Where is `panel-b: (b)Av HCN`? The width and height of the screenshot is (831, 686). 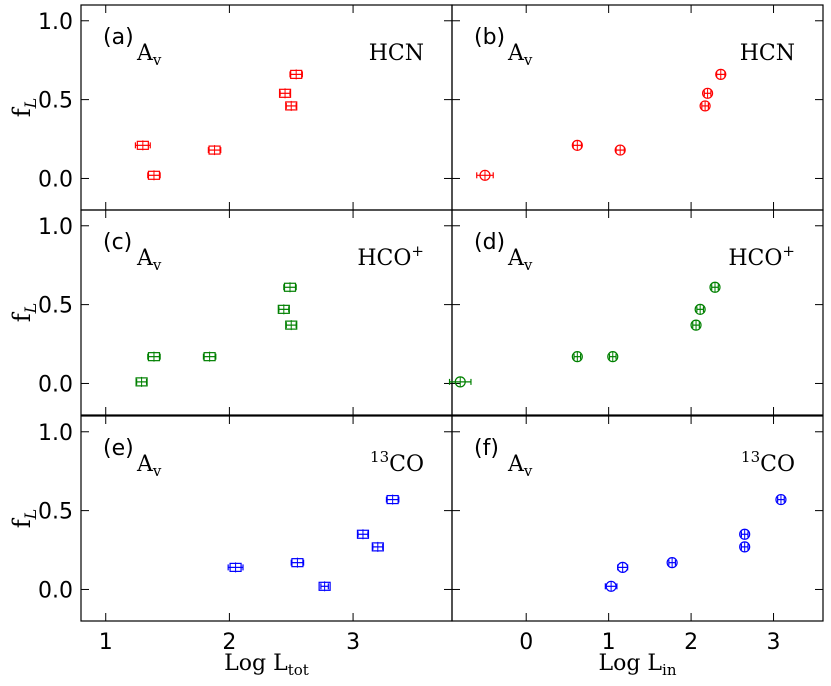
panel-b: (b)Av HCN is located at coordinates (637, 107).